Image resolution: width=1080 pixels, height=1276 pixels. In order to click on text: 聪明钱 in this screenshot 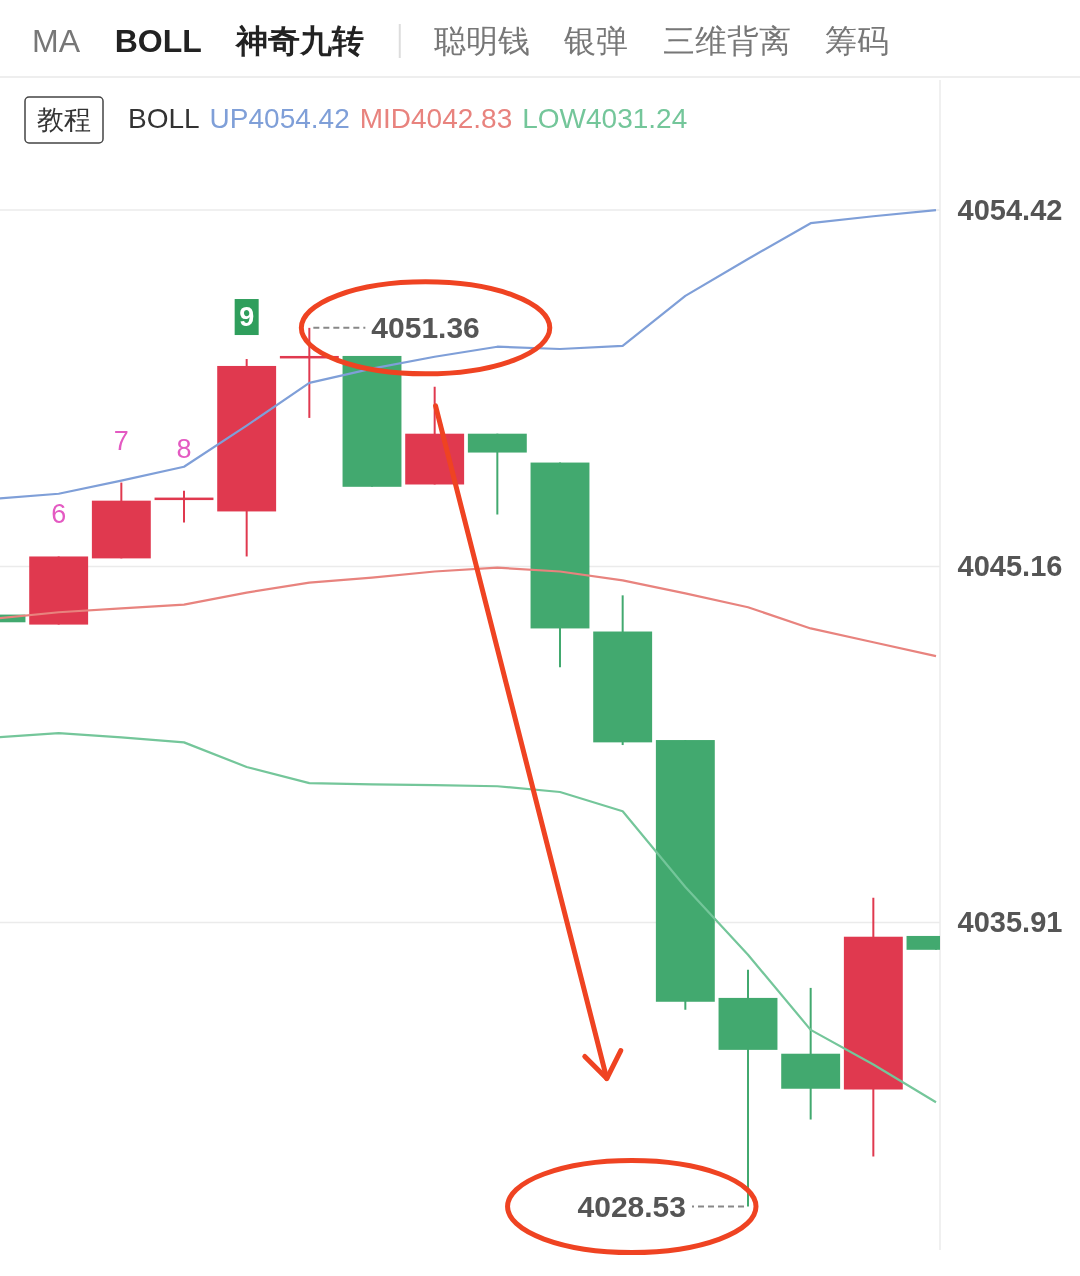, I will do `click(481, 41)`.